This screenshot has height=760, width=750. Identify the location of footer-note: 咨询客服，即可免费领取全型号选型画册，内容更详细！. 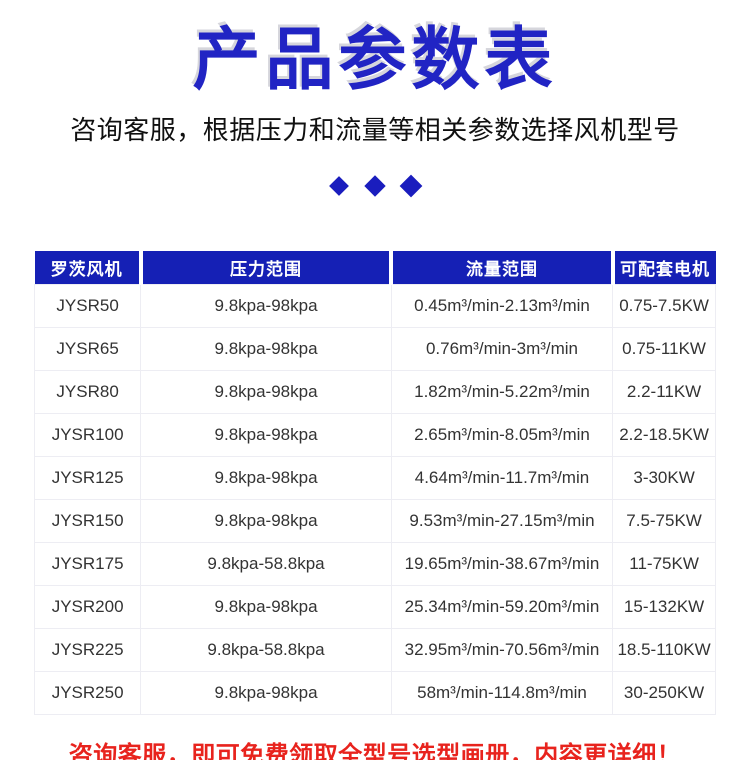
(375, 750).